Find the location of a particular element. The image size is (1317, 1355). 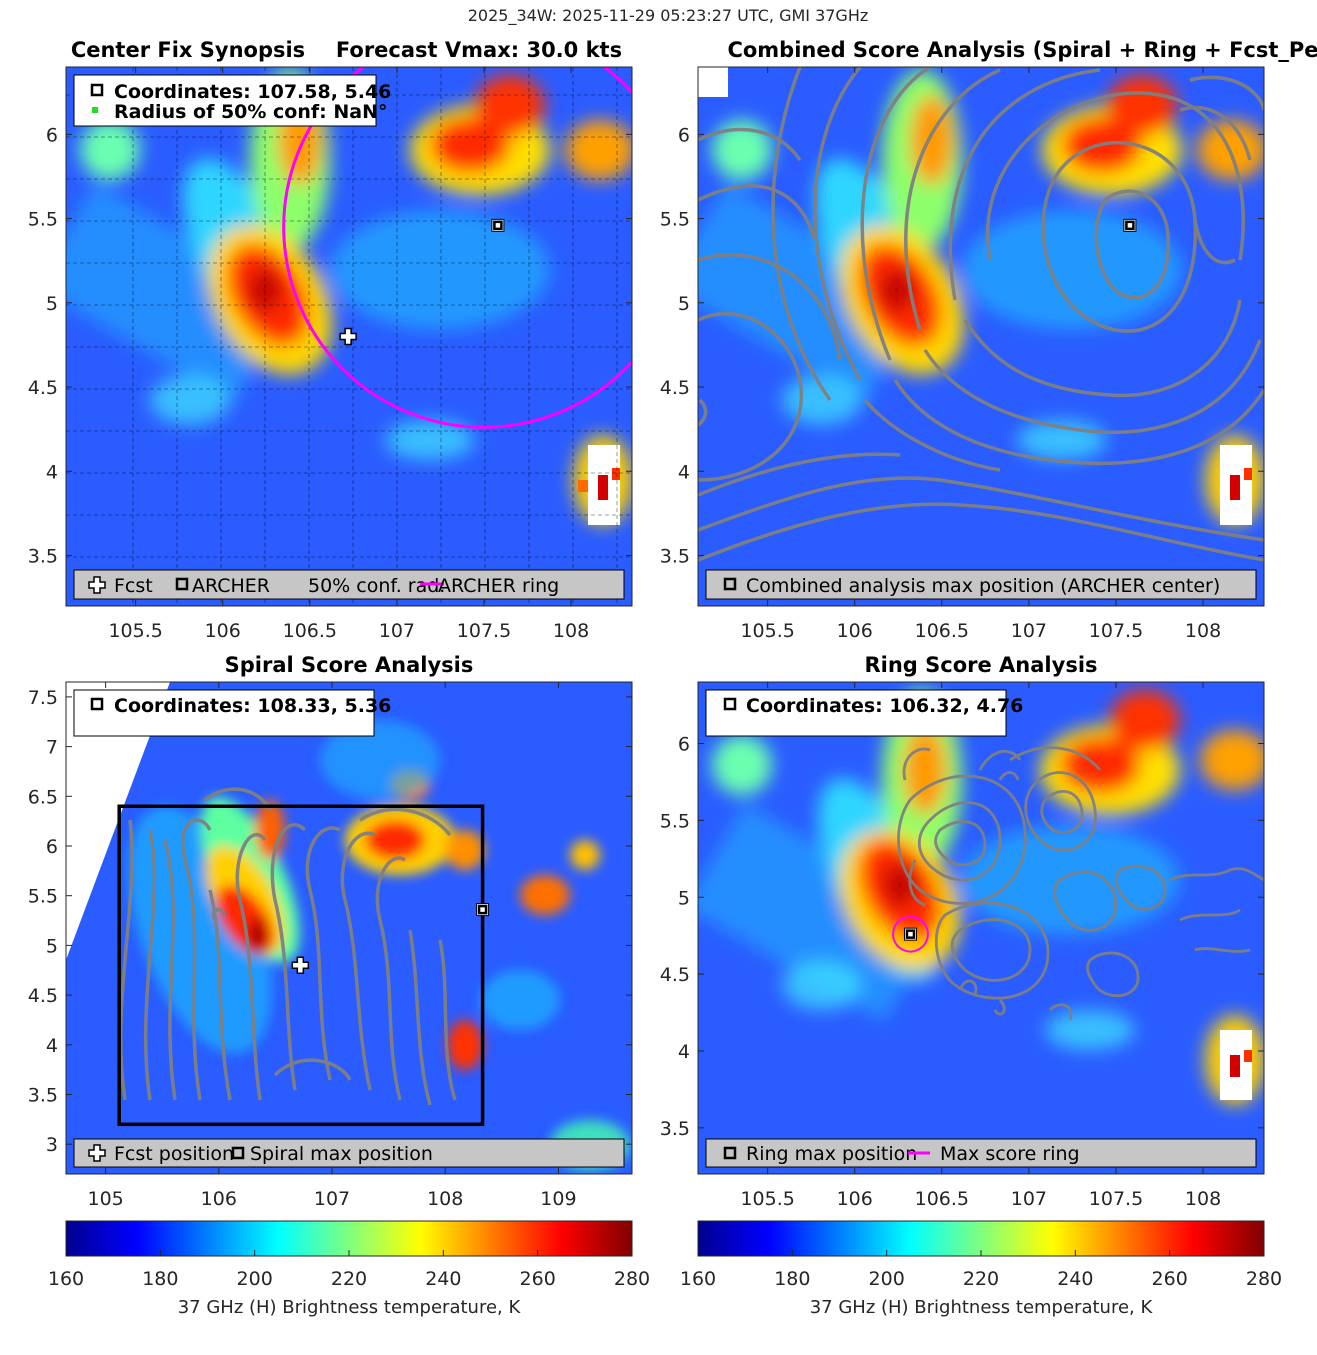

legend: Fcst ARCHER 50% conf. rad. ARCHER ring is located at coordinates (349, 584).